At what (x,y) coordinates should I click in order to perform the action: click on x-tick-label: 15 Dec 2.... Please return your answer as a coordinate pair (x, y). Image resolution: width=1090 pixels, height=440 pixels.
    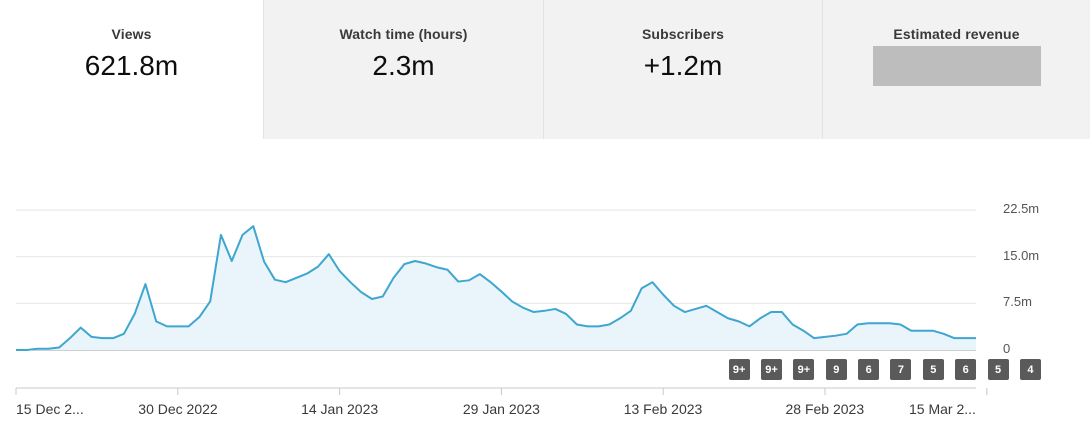
    Looking at the image, I should click on (50, 409).